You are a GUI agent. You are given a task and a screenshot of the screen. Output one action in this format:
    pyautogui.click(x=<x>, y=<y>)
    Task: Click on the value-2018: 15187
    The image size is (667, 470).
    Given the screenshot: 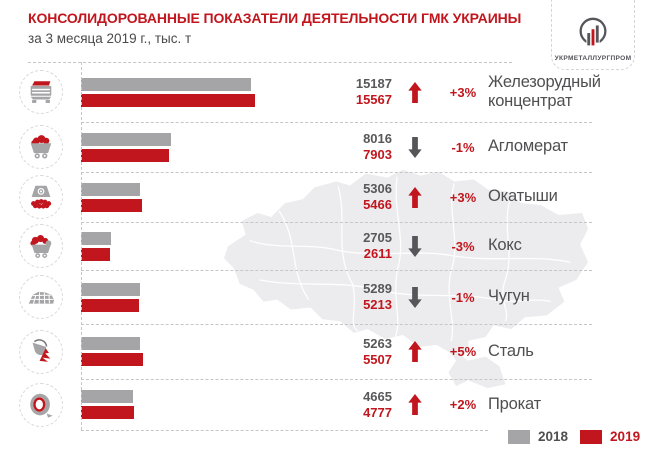 What is the action you would take?
    pyautogui.click(x=373, y=83)
    